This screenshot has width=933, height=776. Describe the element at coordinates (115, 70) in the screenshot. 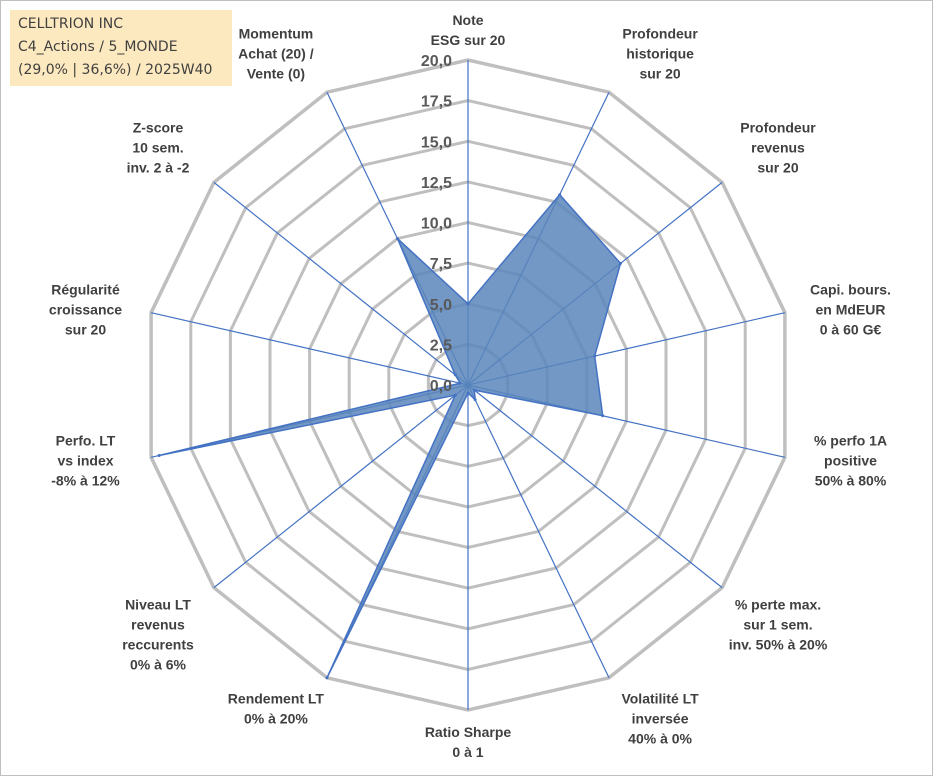

I see `performance-week: (29,0% | 36,6%) / 2025W40` at that location.